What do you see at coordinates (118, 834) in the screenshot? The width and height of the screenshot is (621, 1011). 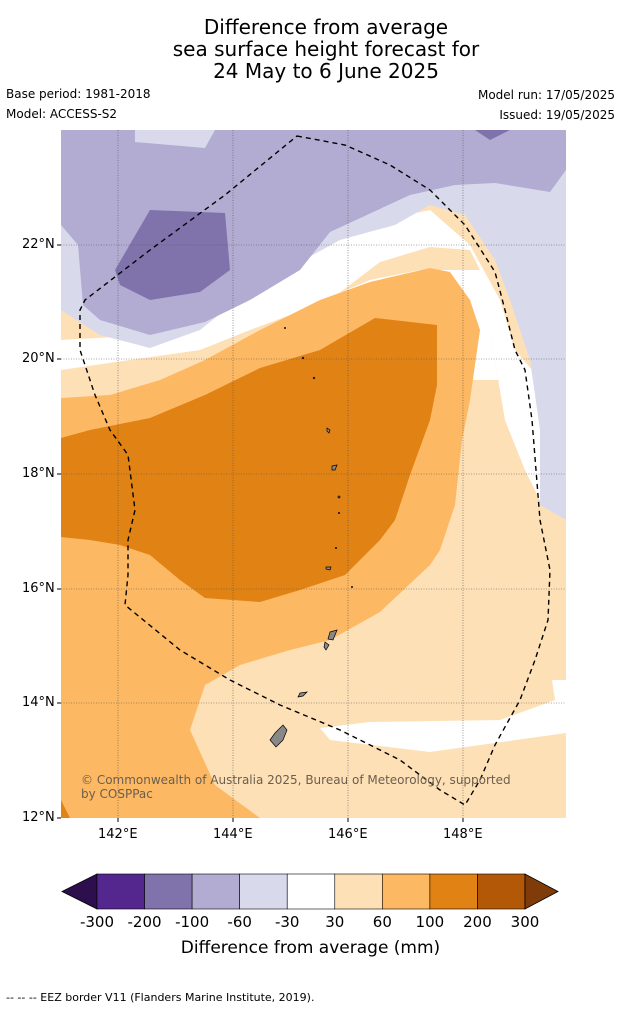 I see `lon-label-142e: 142°E` at bounding box center [118, 834].